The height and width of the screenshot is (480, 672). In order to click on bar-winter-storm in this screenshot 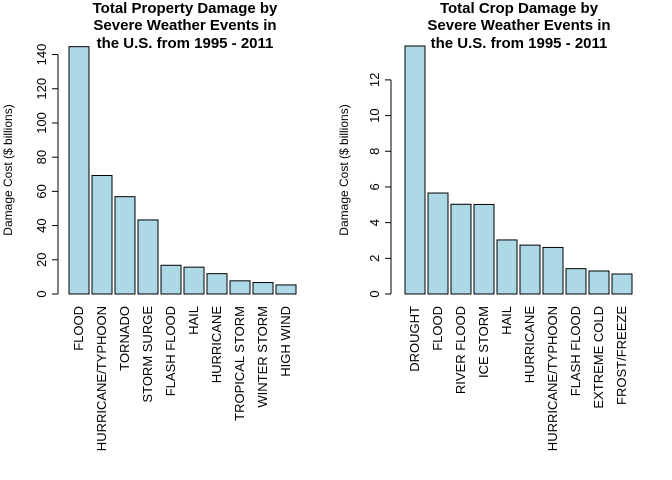, I will do `click(263, 288)`.